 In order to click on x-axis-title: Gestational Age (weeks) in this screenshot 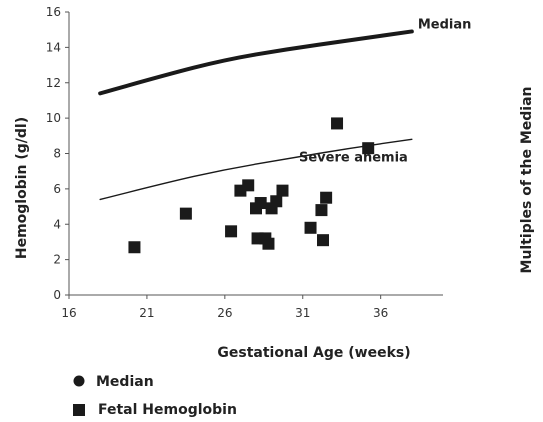, I will do `click(313, 353)`.